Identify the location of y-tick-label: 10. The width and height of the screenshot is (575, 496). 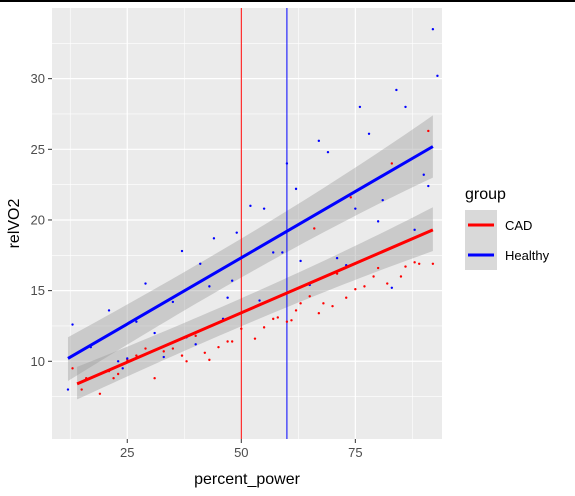
(38, 361).